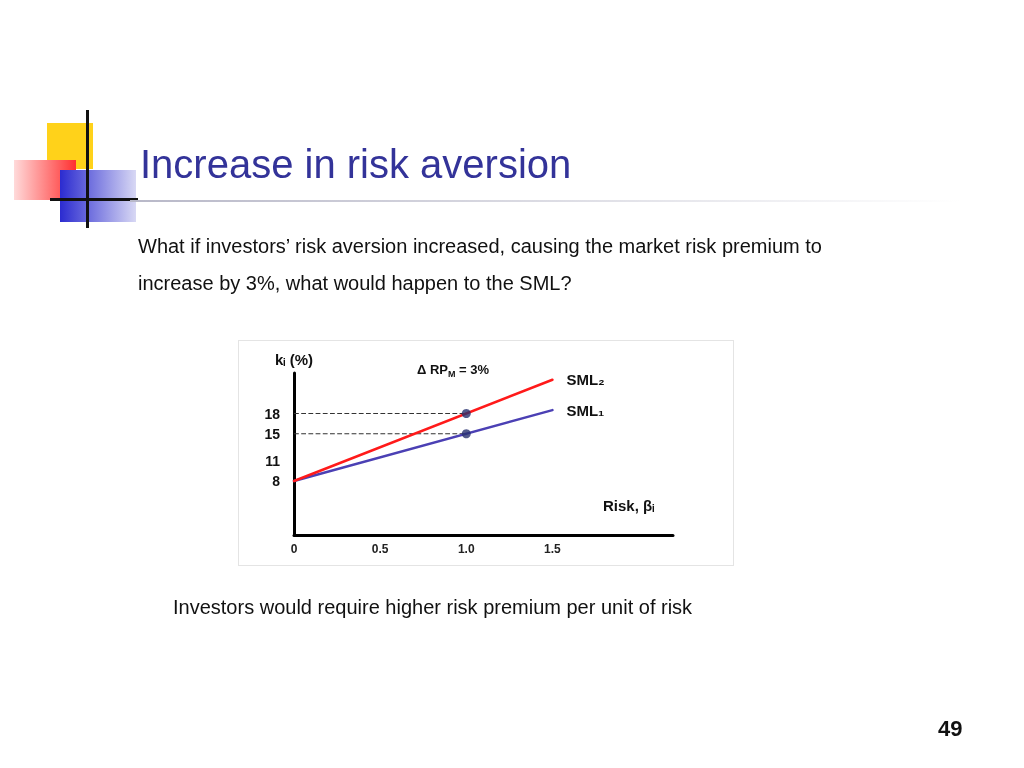 Image resolution: width=1024 pixels, height=768 pixels. Describe the element at coordinates (433, 607) in the screenshot. I see `text: Investors would require higher risk premium per unit of risk` at that location.